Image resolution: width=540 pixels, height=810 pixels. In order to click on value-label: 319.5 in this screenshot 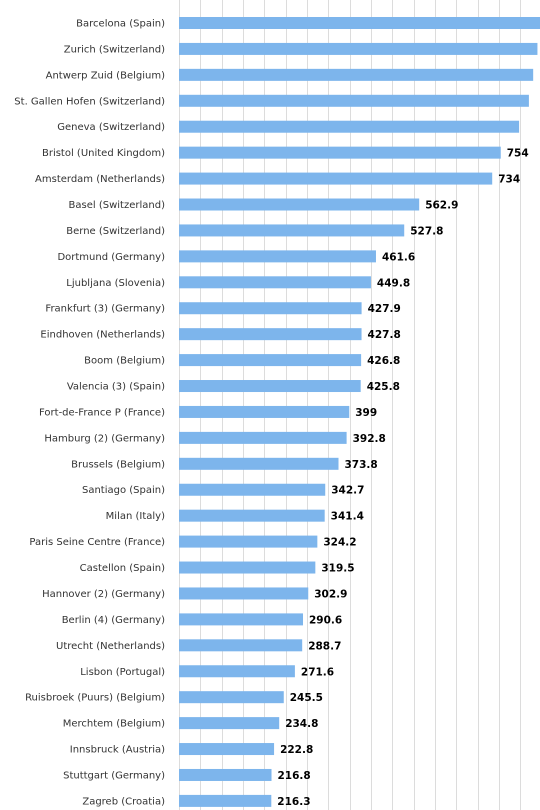, I will do `click(337, 569)`.